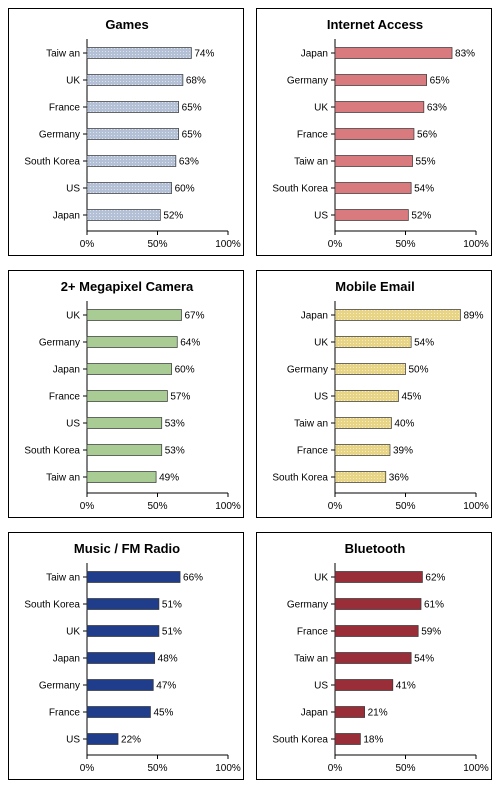  Describe the element at coordinates (127, 548) in the screenshot. I see `chart-title: Music / FM Radio` at that location.